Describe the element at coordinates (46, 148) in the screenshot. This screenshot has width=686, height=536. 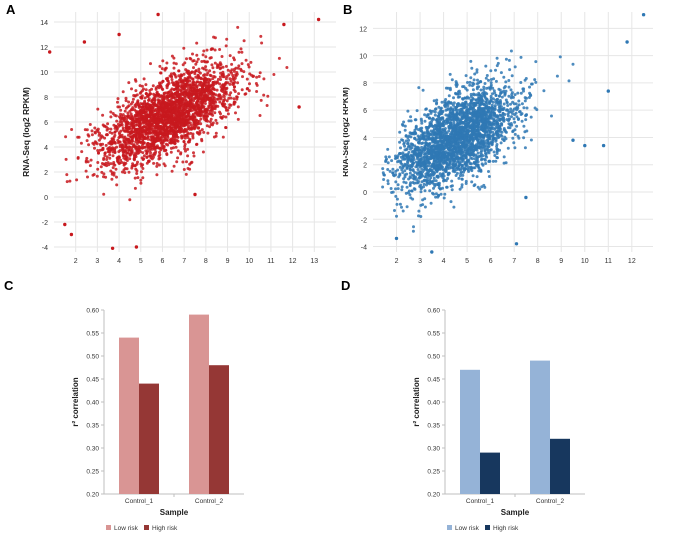
I see `y-tick-label: 4` at that location.